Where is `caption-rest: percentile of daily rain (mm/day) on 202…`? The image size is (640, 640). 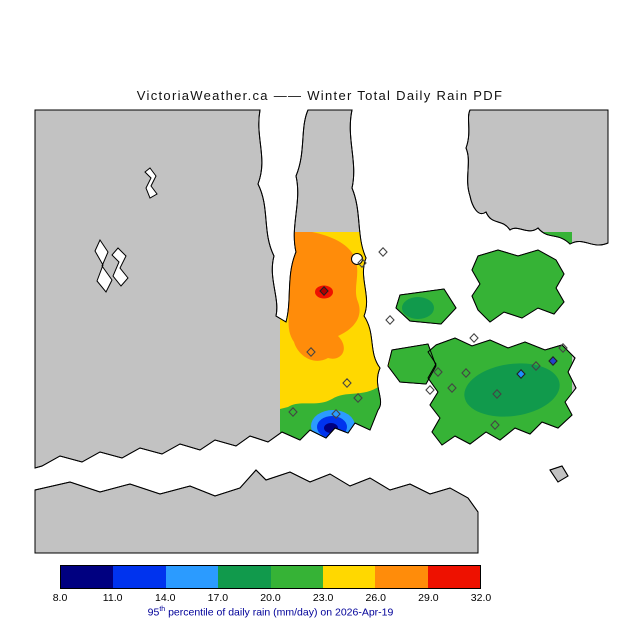
caption-rest: percentile of daily rain (mm/day) on 202… is located at coordinates (279, 612).